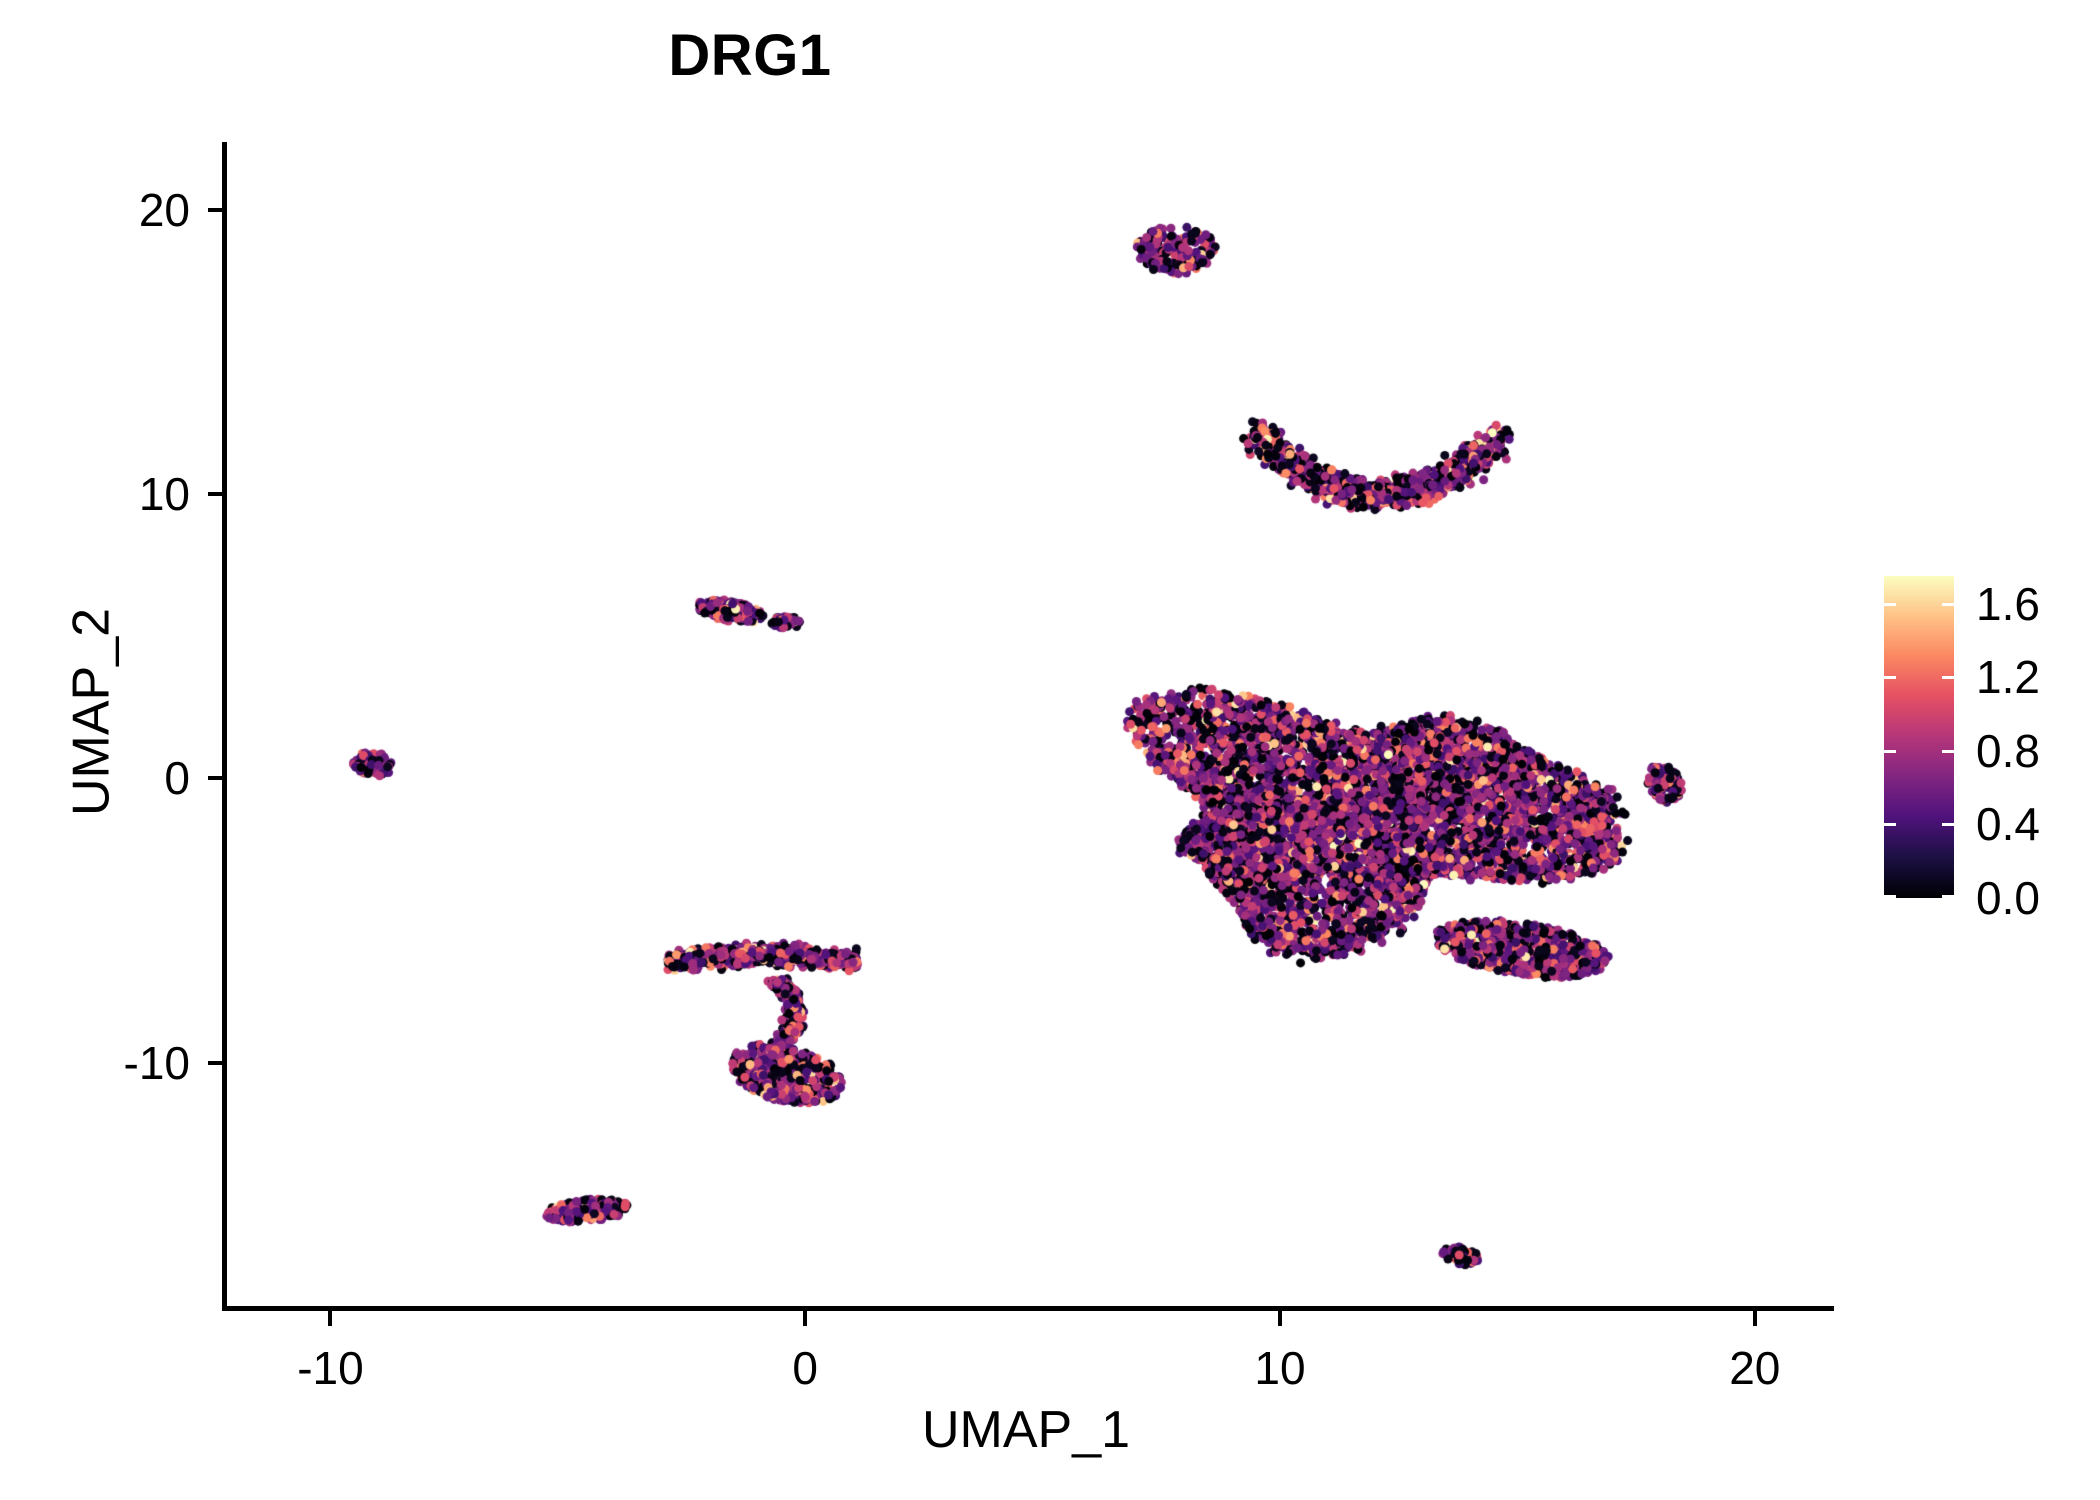  Describe the element at coordinates (1919, 737) in the screenshot. I see `colorbar-gradient` at that location.